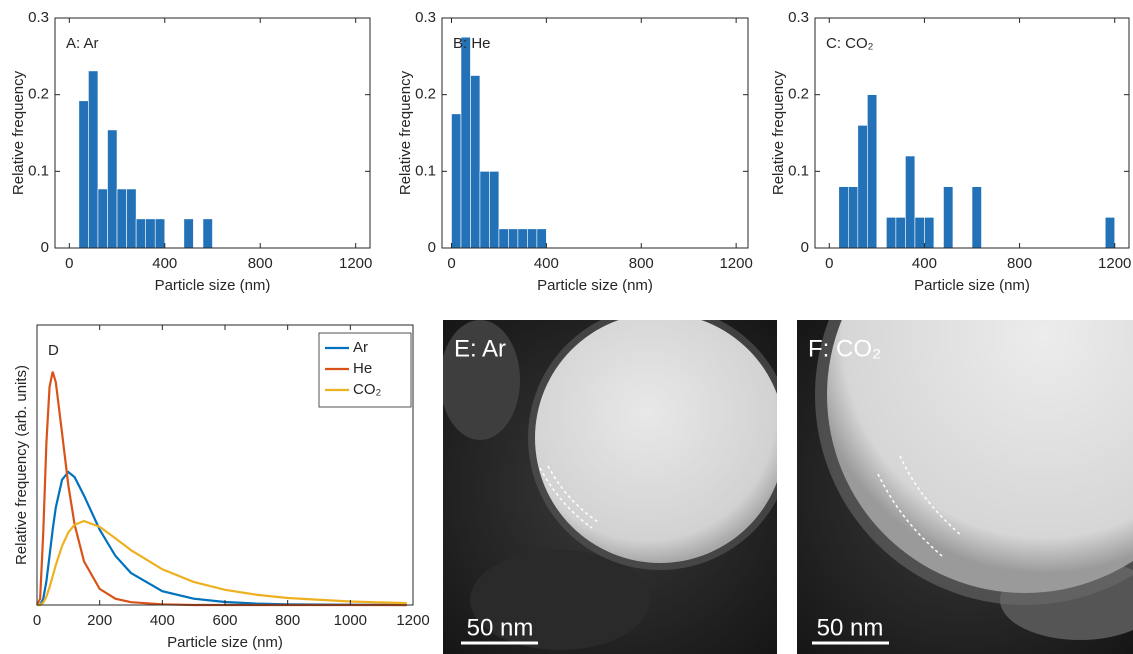  I want to click on panel-title: D, so click(53, 350).